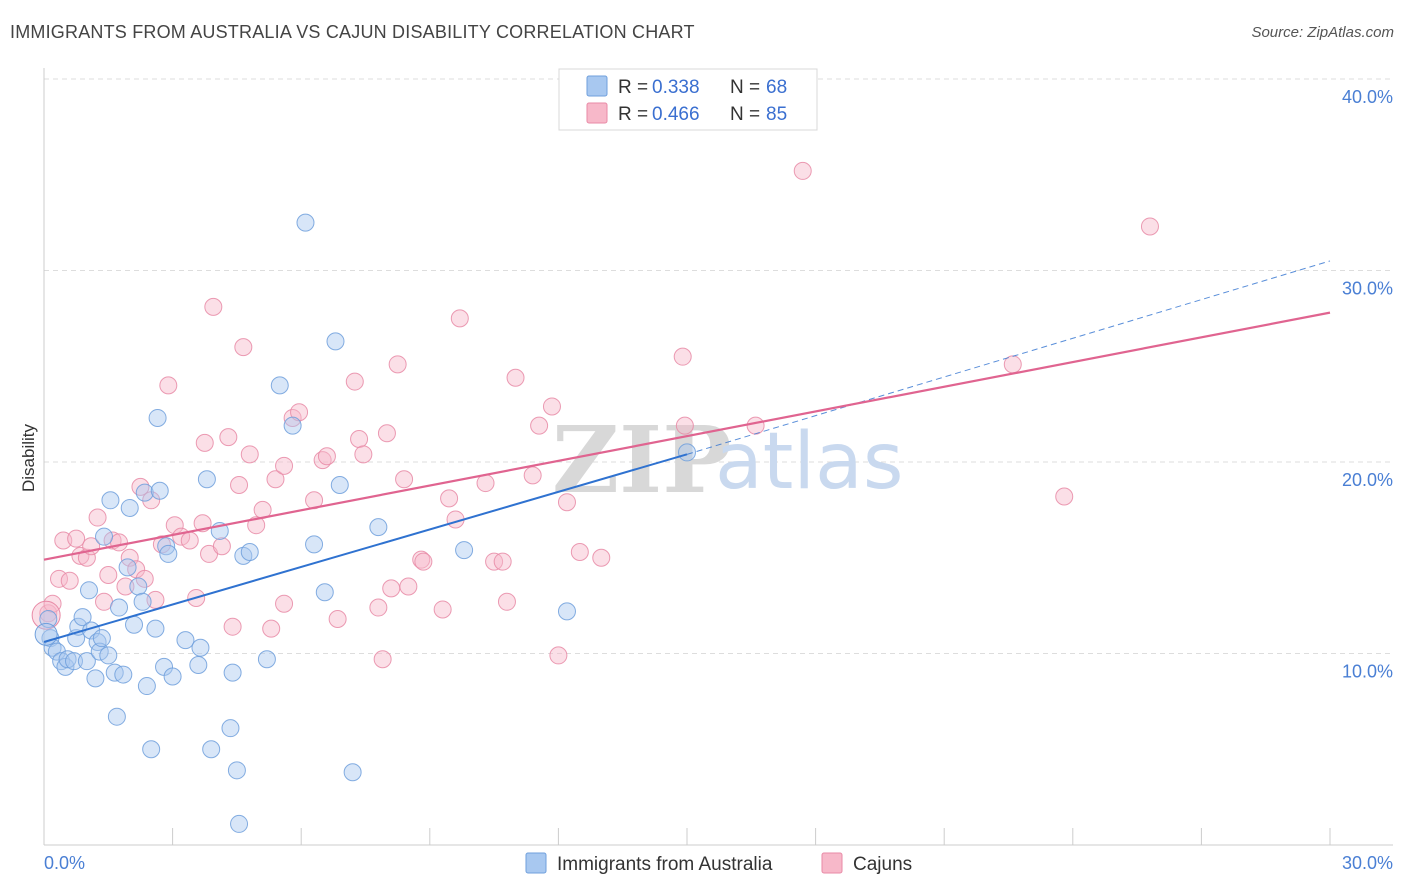 This screenshot has height=892, width=1406. Describe the element at coordinates (365, 548) in the screenshot. I see `australia-trend-line` at that location.